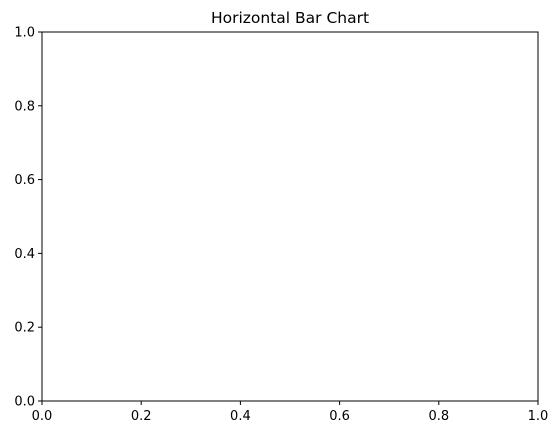 This screenshot has height=435, width=558. What do you see at coordinates (24, 180) in the screenshot?
I see `y-tick-label: 0.6` at bounding box center [24, 180].